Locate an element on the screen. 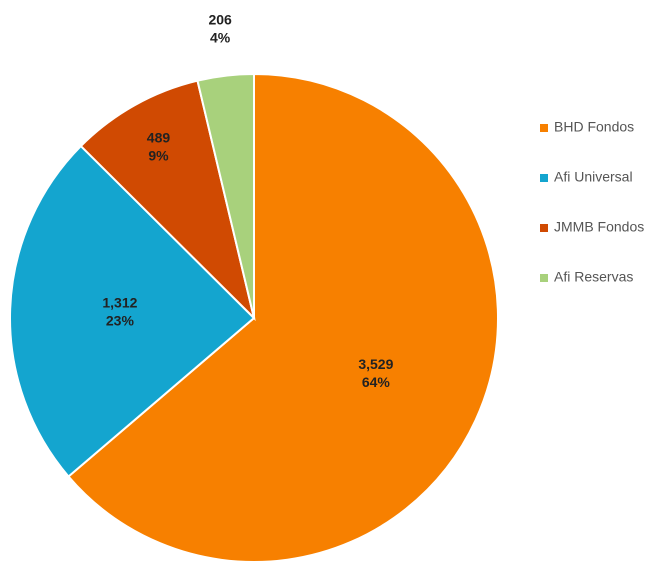  slice-percent-label: 23% is located at coordinates (120, 321).